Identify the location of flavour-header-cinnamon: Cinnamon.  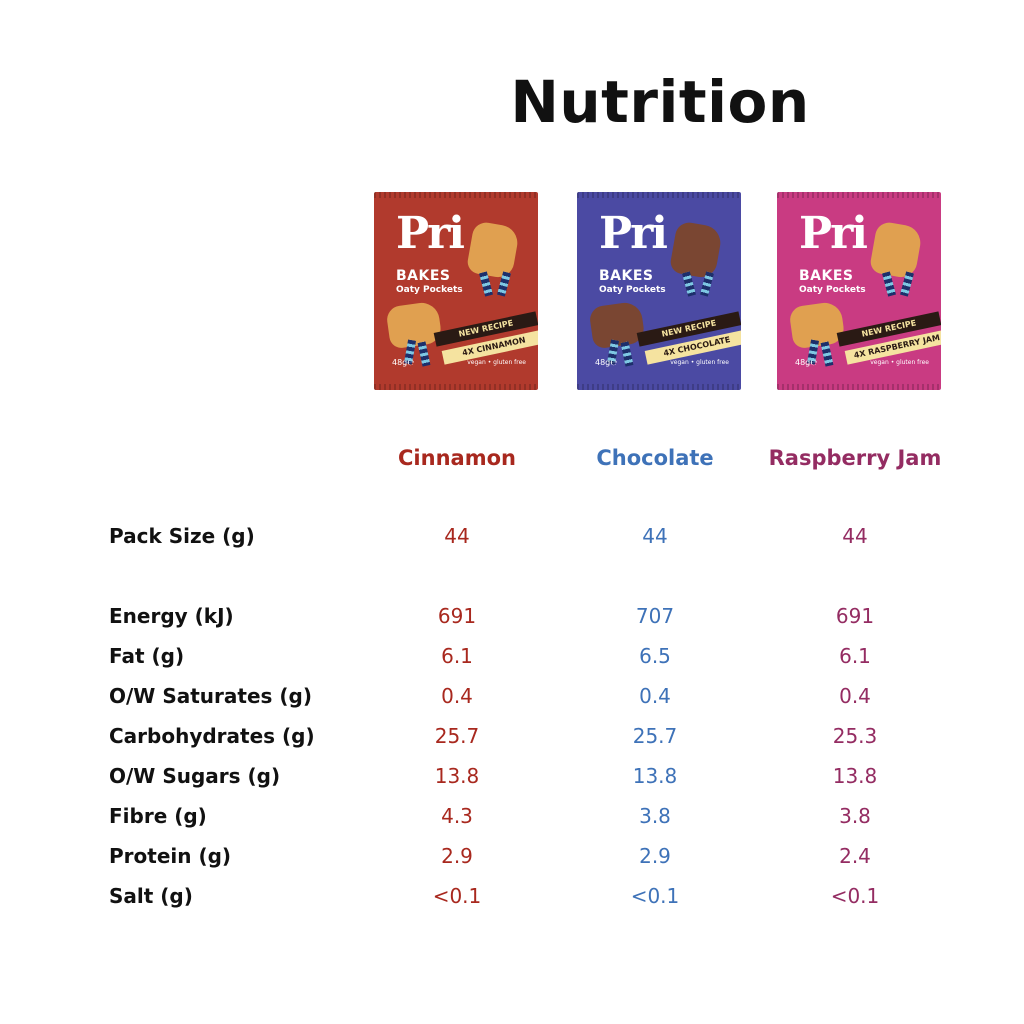
(457, 458).